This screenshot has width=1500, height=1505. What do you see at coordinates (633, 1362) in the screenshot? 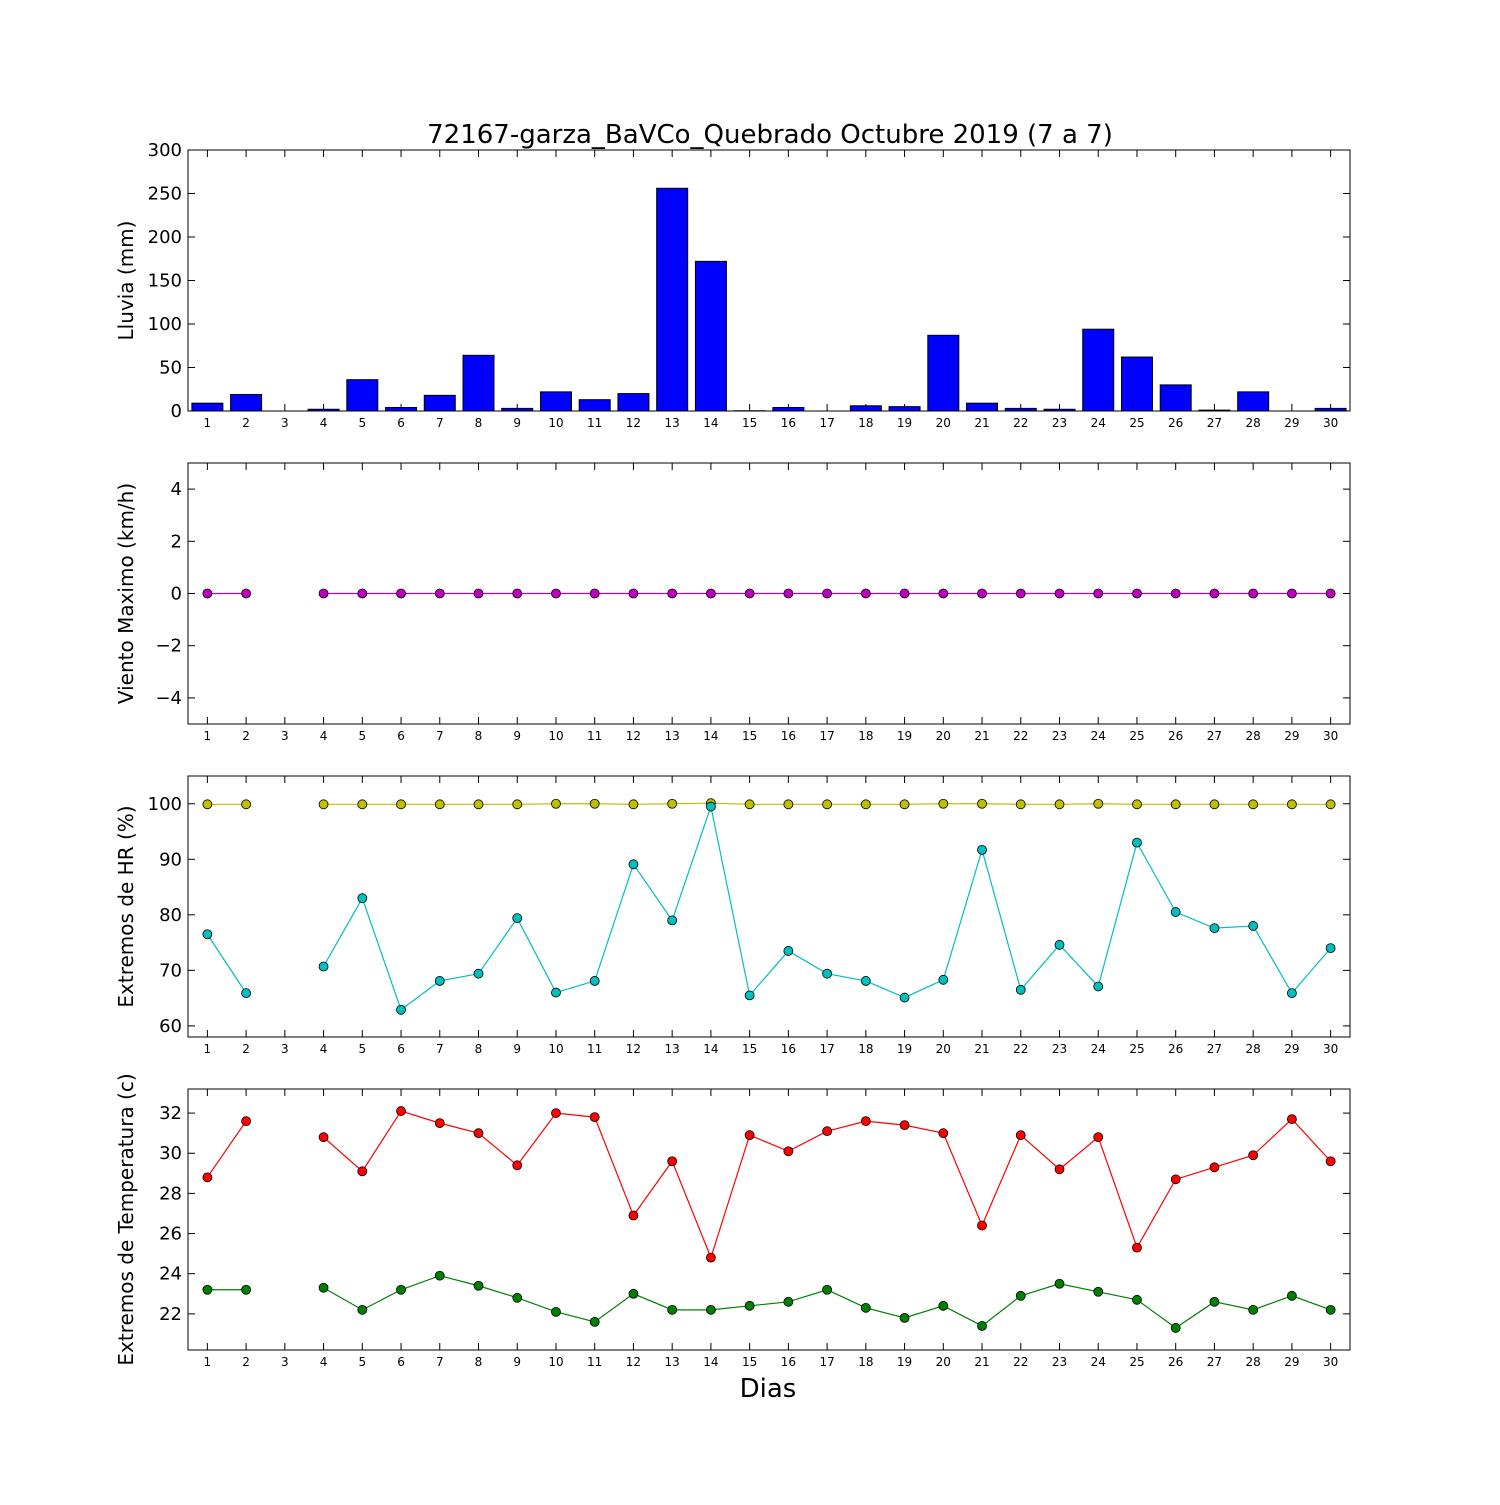
I see `panel-4-xtick-label: 12` at bounding box center [633, 1362].